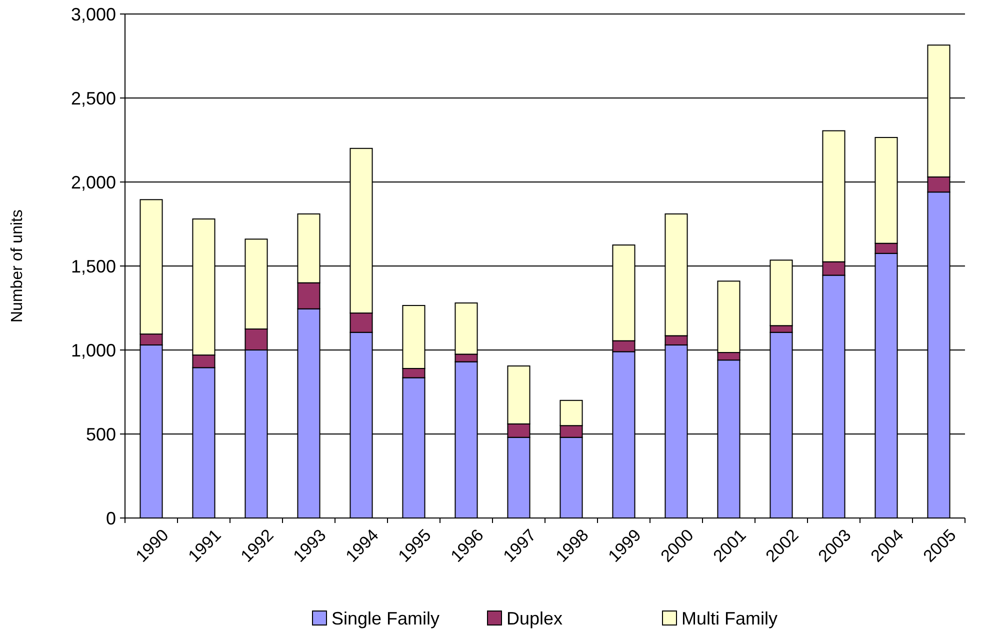 The height and width of the screenshot is (634, 985). Describe the element at coordinates (93, 350) in the screenshot. I see `y-tick-label: 1,000` at that location.